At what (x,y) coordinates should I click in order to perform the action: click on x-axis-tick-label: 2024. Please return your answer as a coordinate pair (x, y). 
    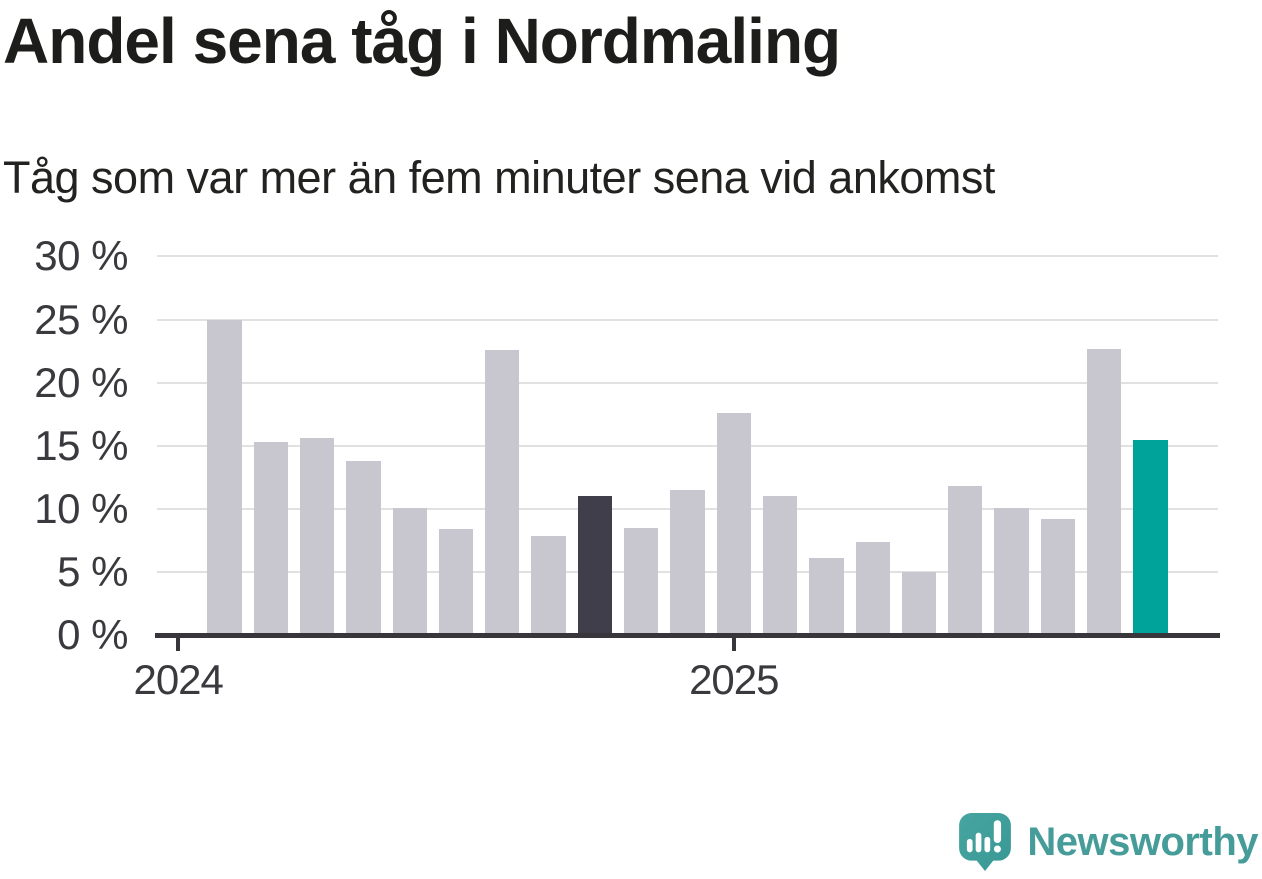
    Looking at the image, I should click on (178, 679).